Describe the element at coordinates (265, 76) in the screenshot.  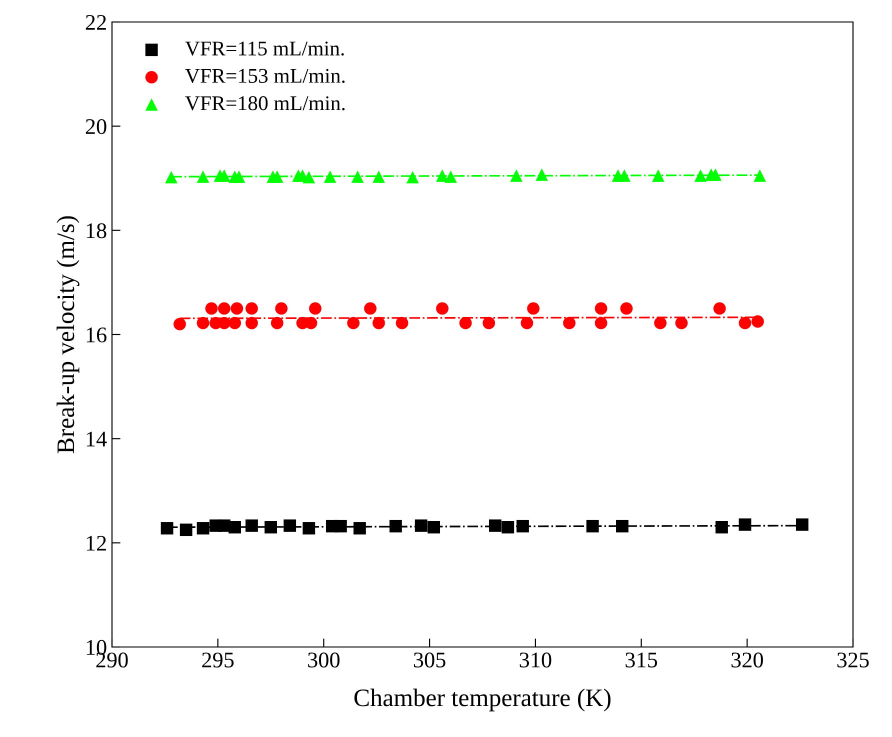
I see `legend-label: VFR=153 mL/min.` at that location.